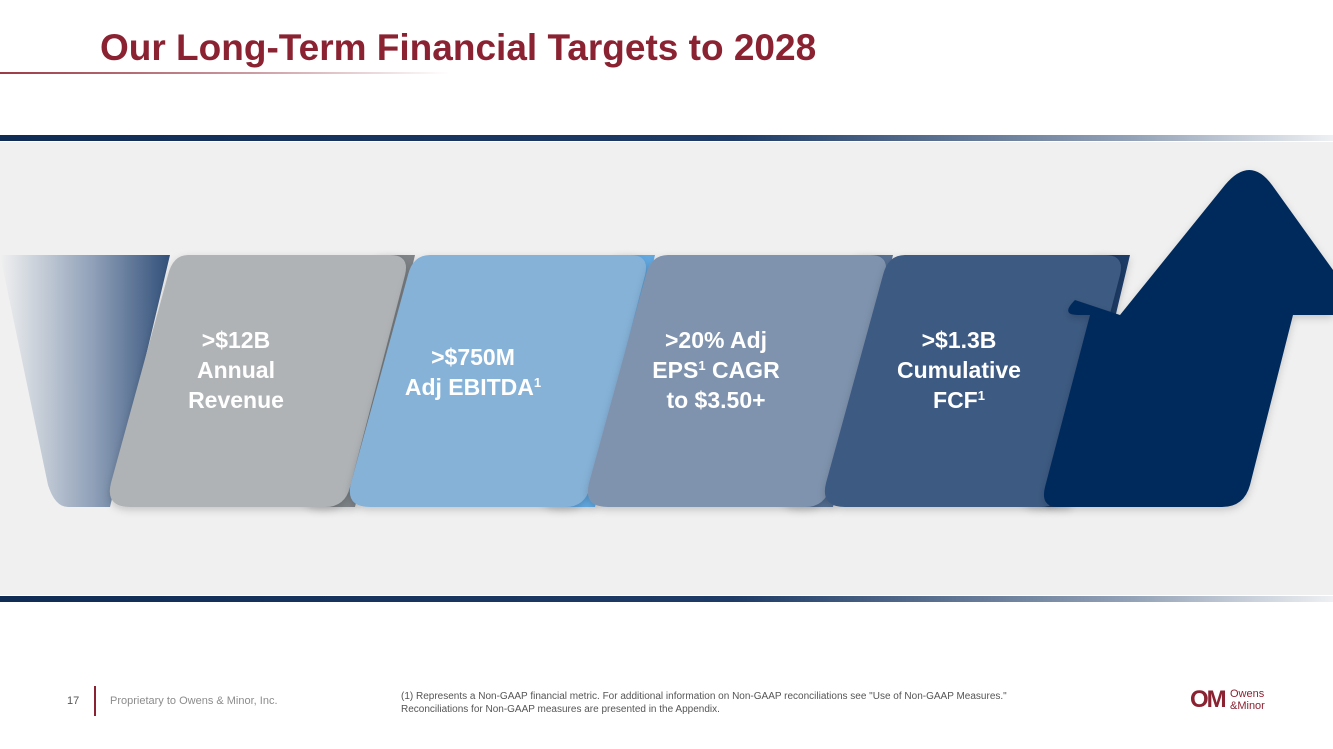  Describe the element at coordinates (716, 370) in the screenshot. I see `target-eps-label: >20% Adj EPS1 CAGR to $3.50+` at that location.